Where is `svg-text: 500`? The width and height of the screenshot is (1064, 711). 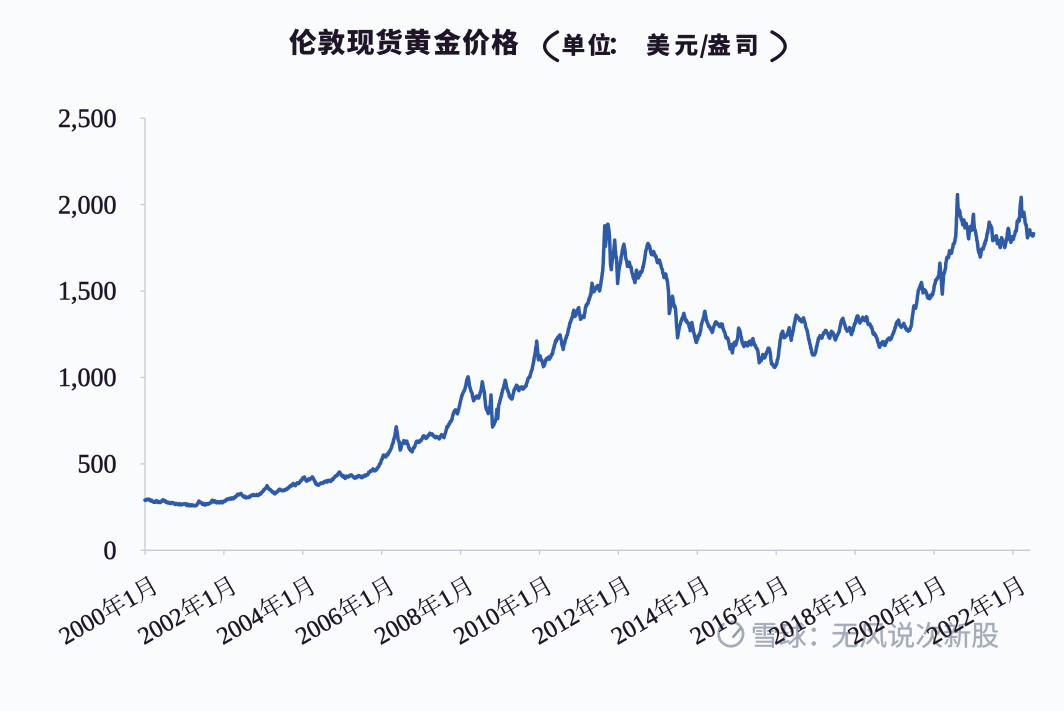
svg-text: 500 is located at coordinates (97, 464).